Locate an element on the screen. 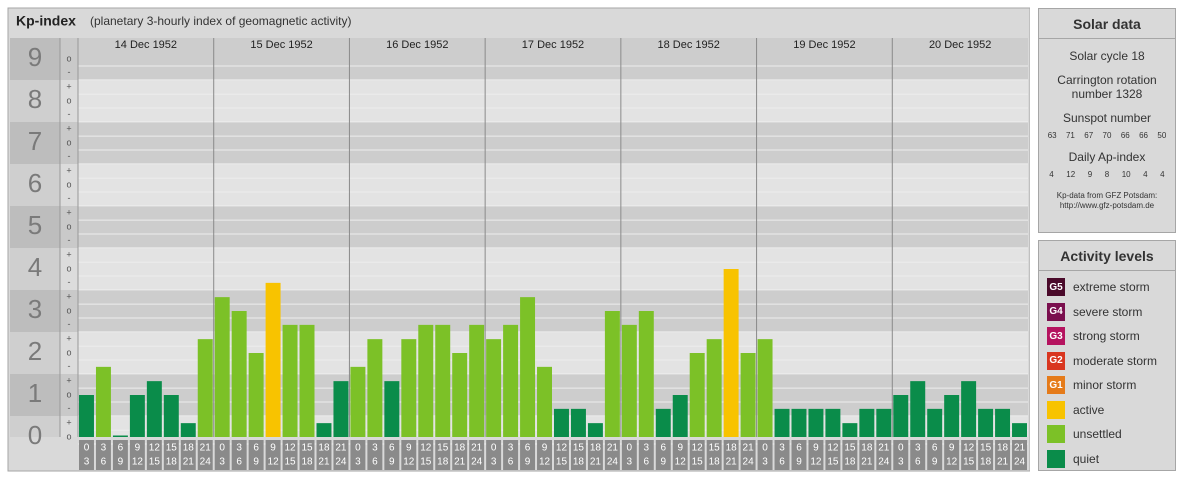 Image resolution: width=1184 pixels, height=480 pixels. y-tick-label: 0 is located at coordinates (35, 435).